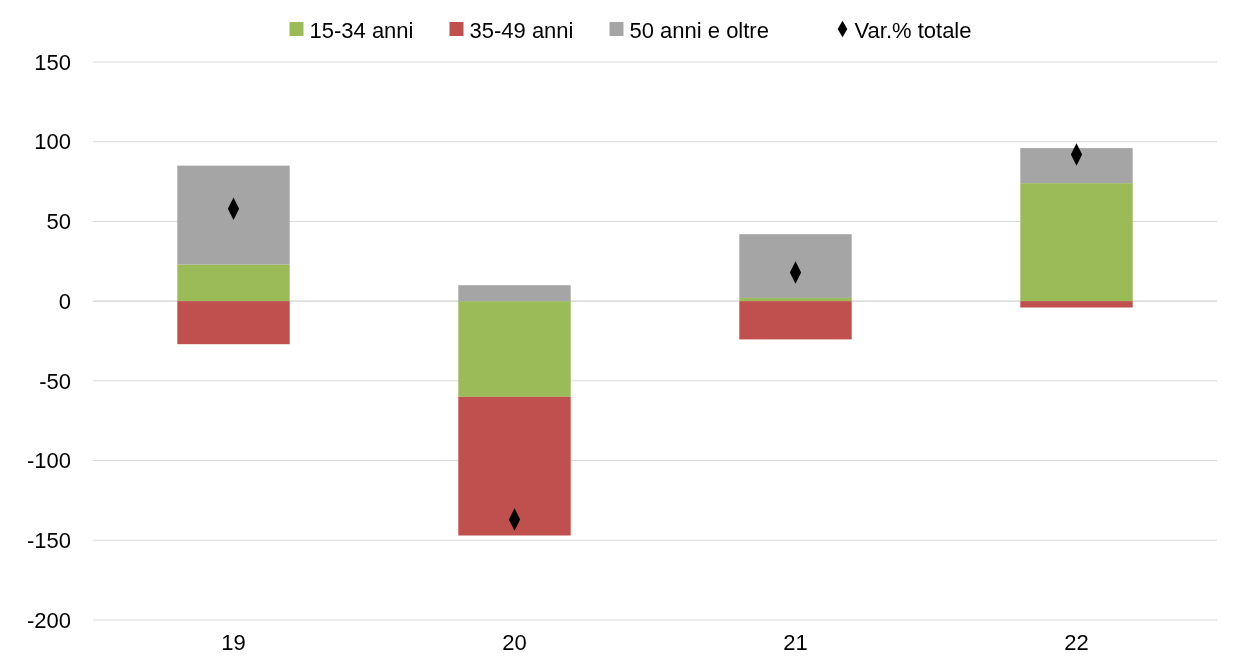 The width and height of the screenshot is (1235, 670). I want to click on legend-label: 15-34 anni, so click(361, 30).